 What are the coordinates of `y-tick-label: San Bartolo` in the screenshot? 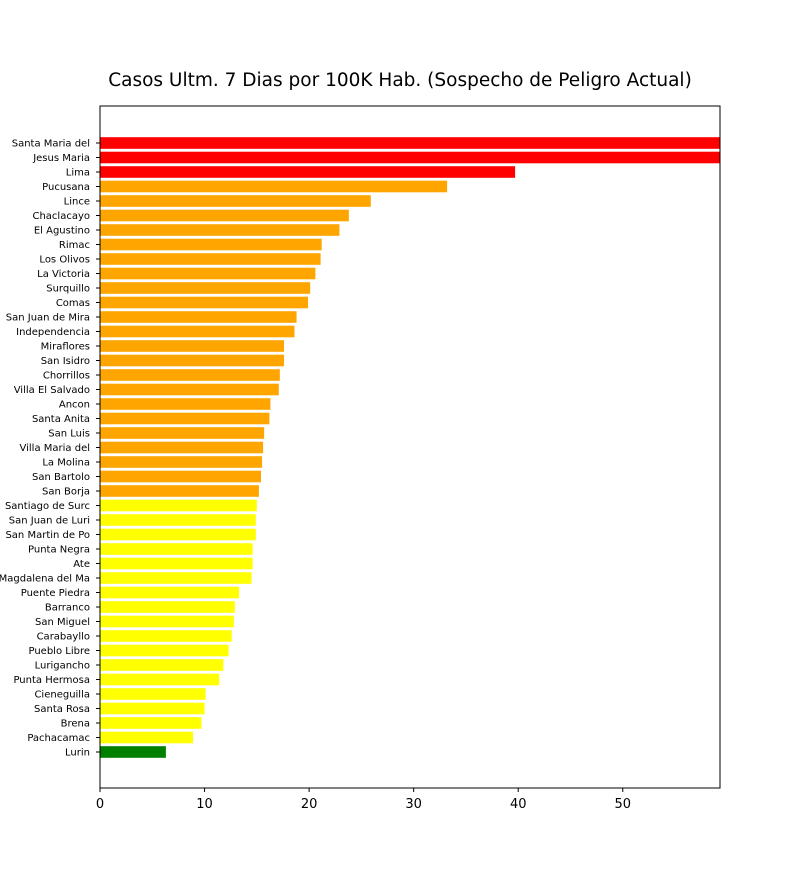 It's located at (61, 477).